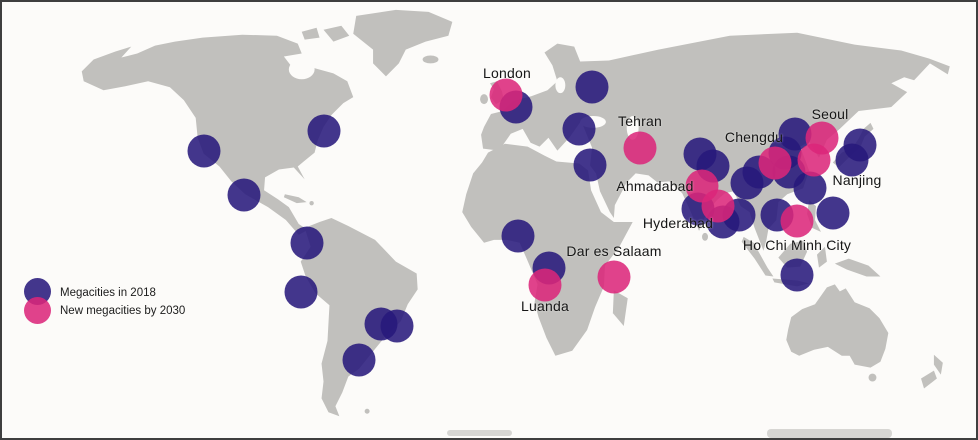 The height and width of the screenshot is (440, 978). Describe the element at coordinates (830, 114) in the screenshot. I see `city-label: Seoul` at that location.